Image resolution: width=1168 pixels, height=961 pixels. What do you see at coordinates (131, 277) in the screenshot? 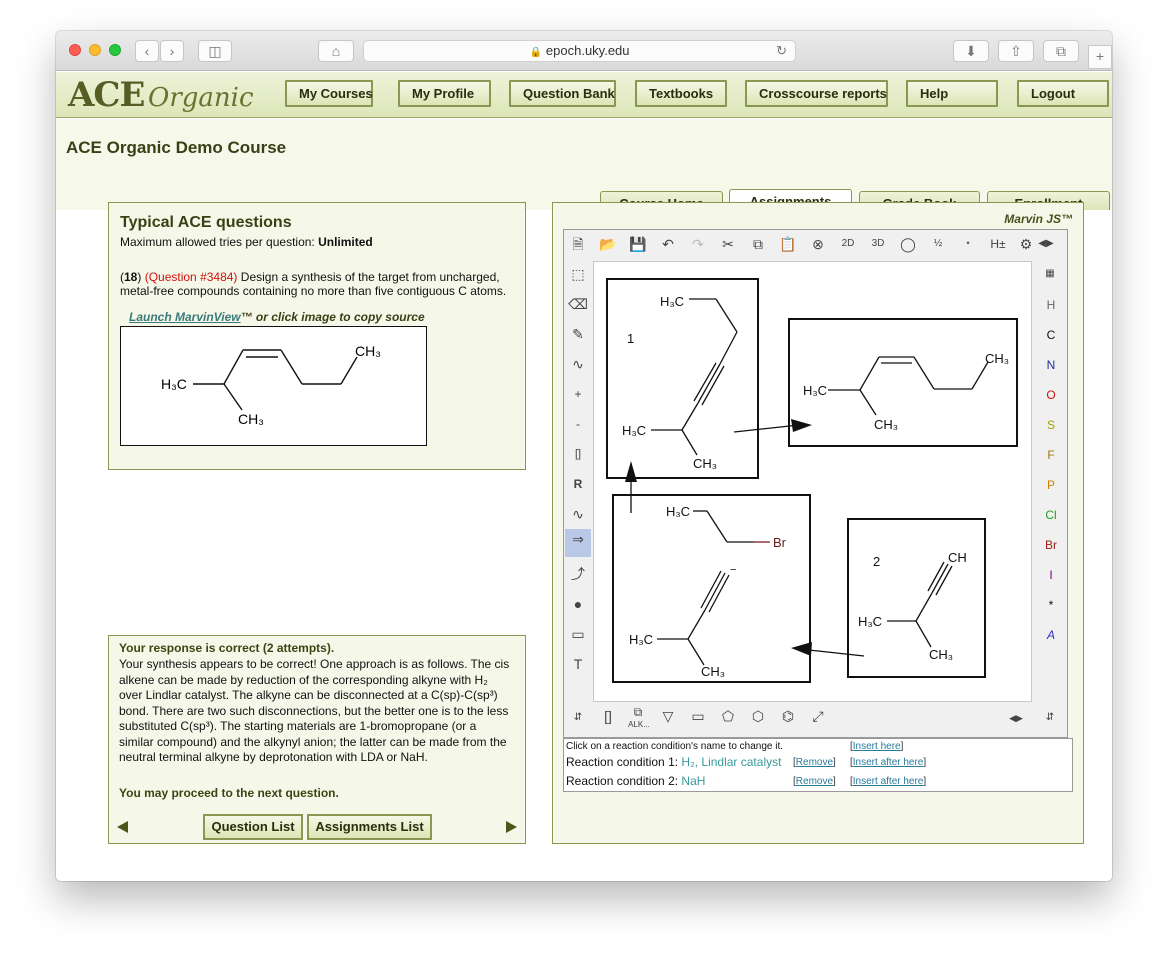
I see `question-number: 18` at bounding box center [131, 277].